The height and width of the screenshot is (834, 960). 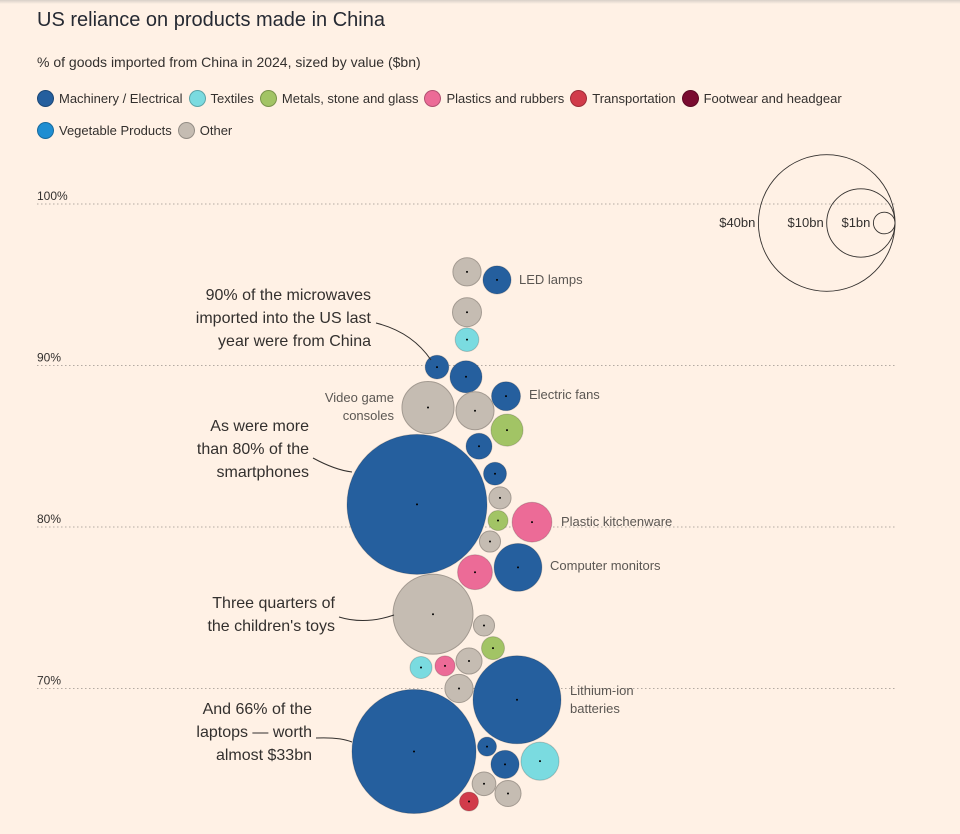 What do you see at coordinates (284, 318) in the screenshot?
I see `annotation-text: imported into the US last` at bounding box center [284, 318].